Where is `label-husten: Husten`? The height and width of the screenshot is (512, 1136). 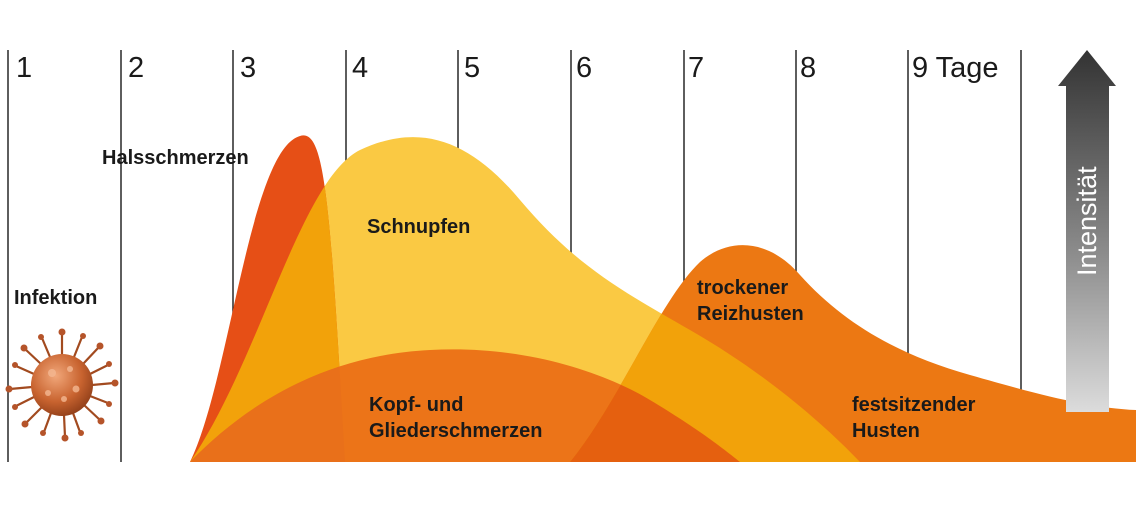 label-husten: Husten is located at coordinates (886, 431).